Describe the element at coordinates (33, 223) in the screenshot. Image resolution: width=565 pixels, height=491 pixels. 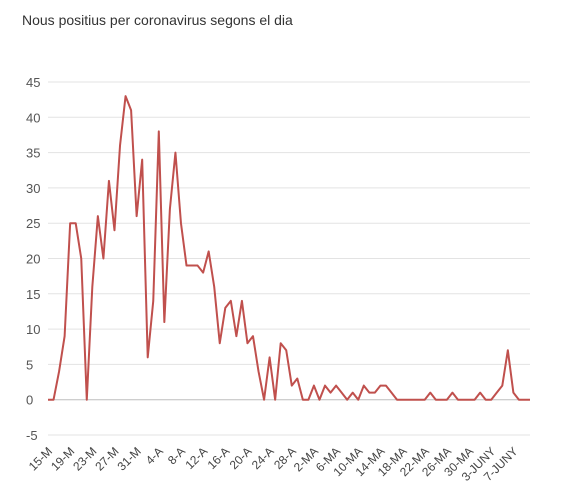
I see `y-tick-label: 25` at that location.